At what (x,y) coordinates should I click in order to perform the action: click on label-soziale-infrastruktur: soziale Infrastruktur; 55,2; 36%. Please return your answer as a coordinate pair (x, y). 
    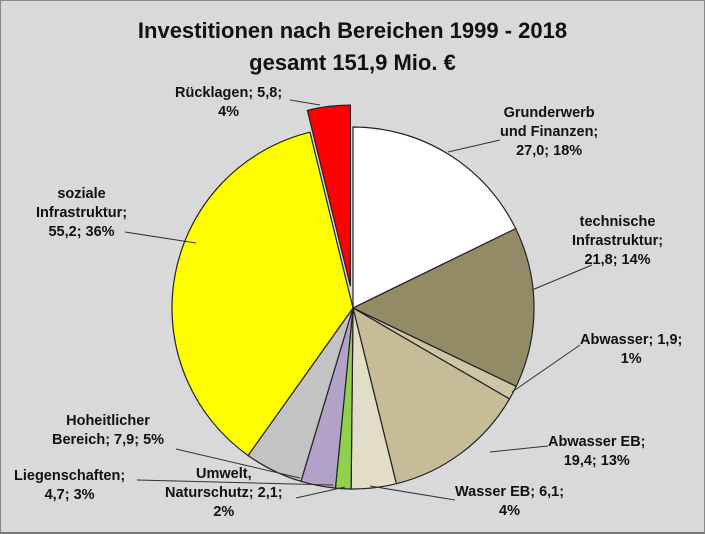
    Looking at the image, I should click on (82, 213).